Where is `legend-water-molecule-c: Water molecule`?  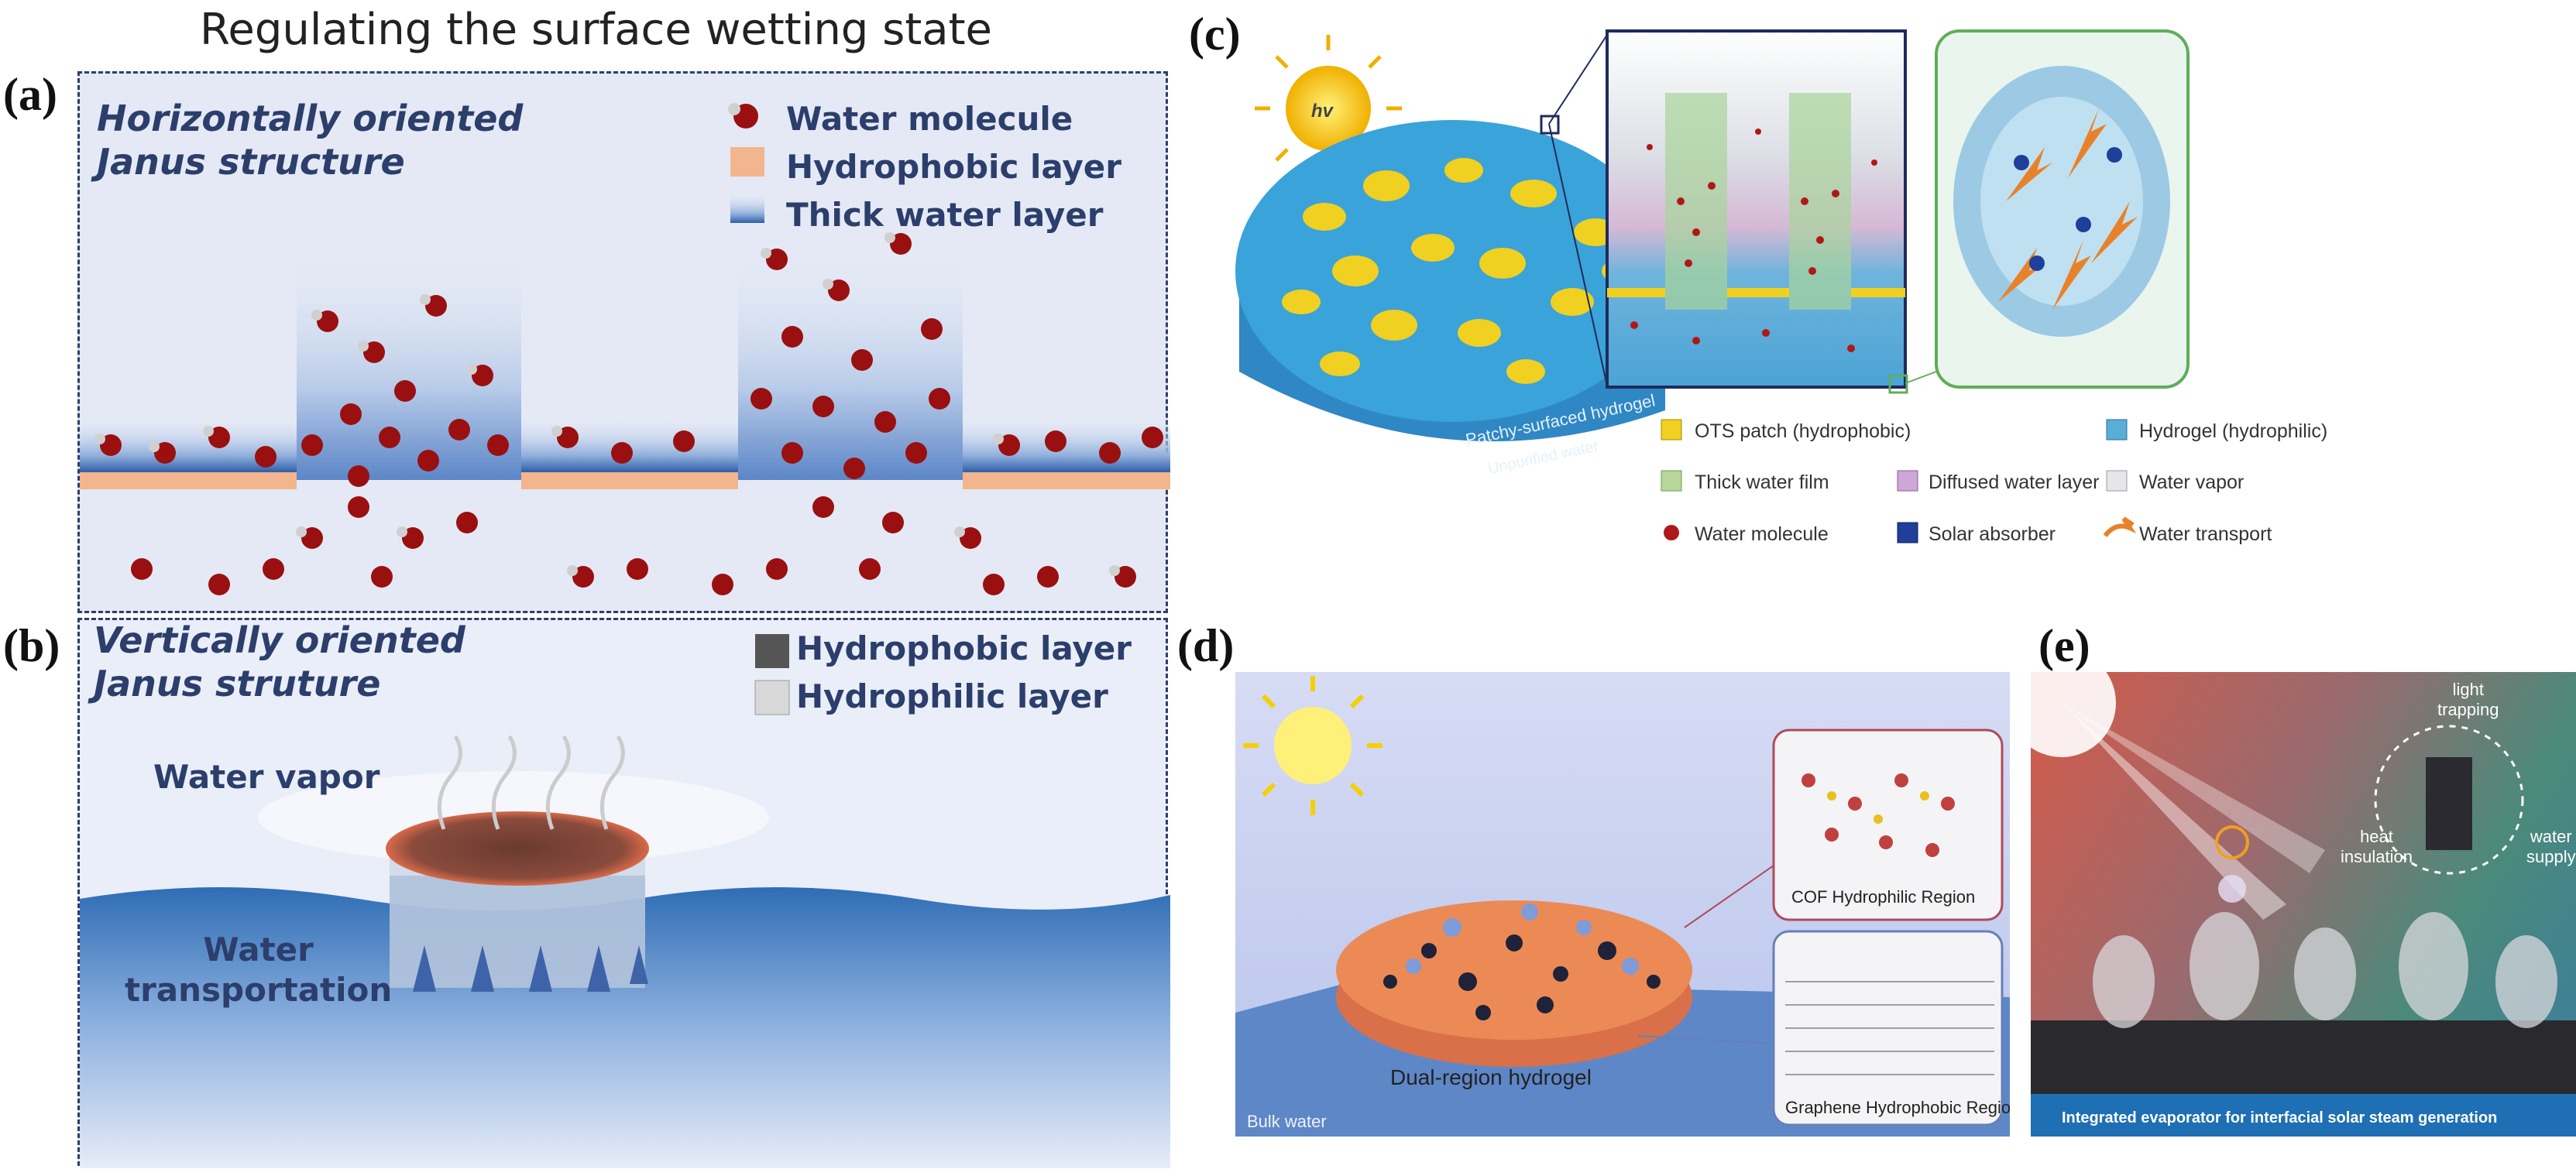
legend-water-molecule-c: Water molecule is located at coordinates (1762, 534).